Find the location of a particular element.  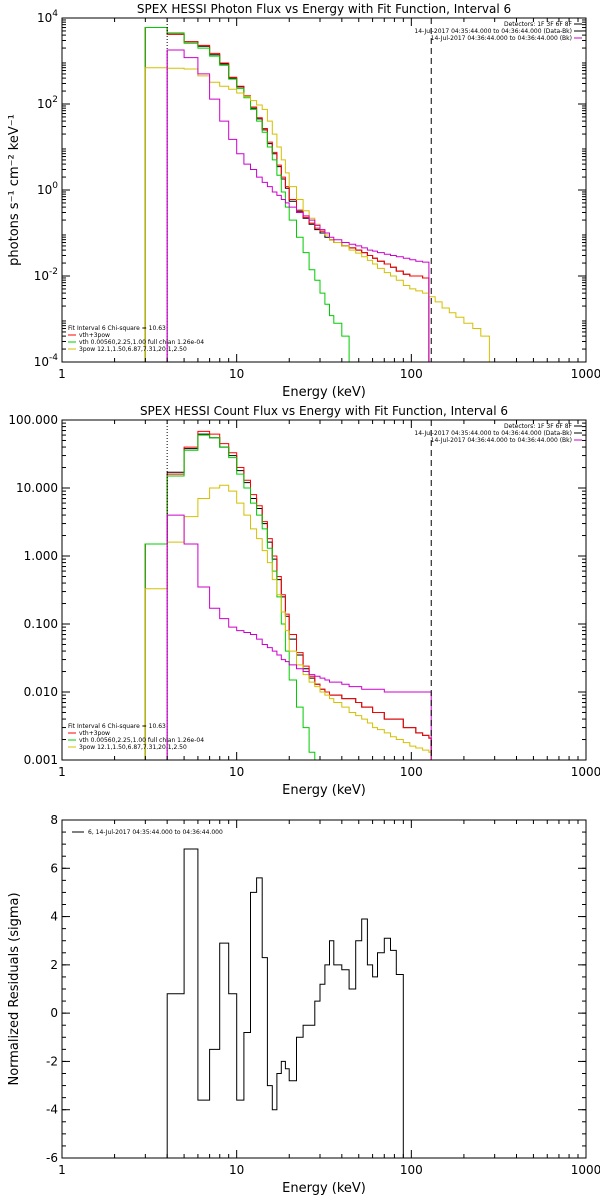

y-tick-label: 10⁻⁴ is located at coordinates (46, 361).